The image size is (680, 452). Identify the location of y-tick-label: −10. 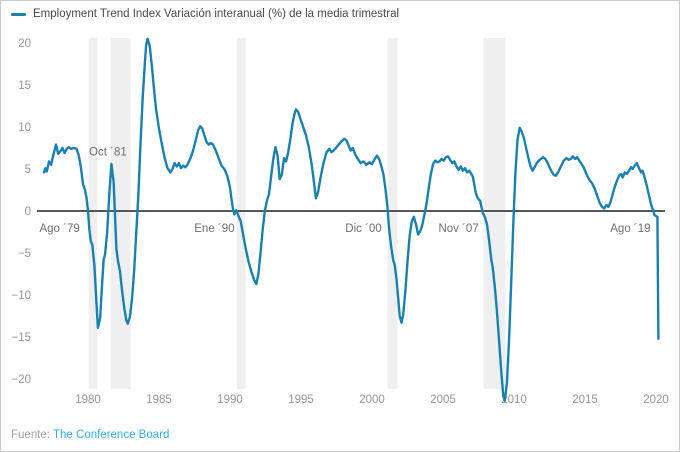
(21, 296).